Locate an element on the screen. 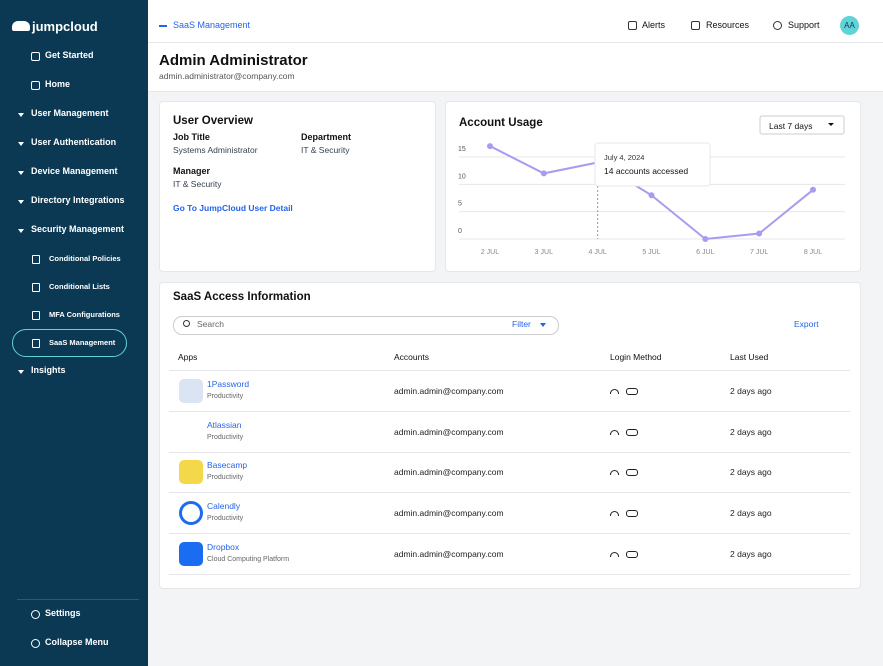  nav-subitem: Conditional Lists is located at coordinates (79, 286).